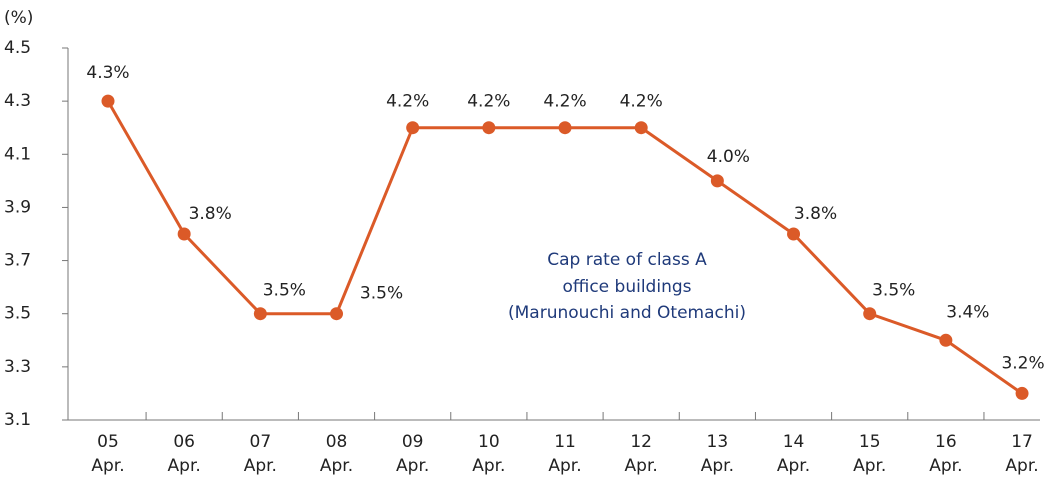 This screenshot has width=1050, height=480. Describe the element at coordinates (1022, 442) in the screenshot. I see `x-tick-label: 17` at that location.